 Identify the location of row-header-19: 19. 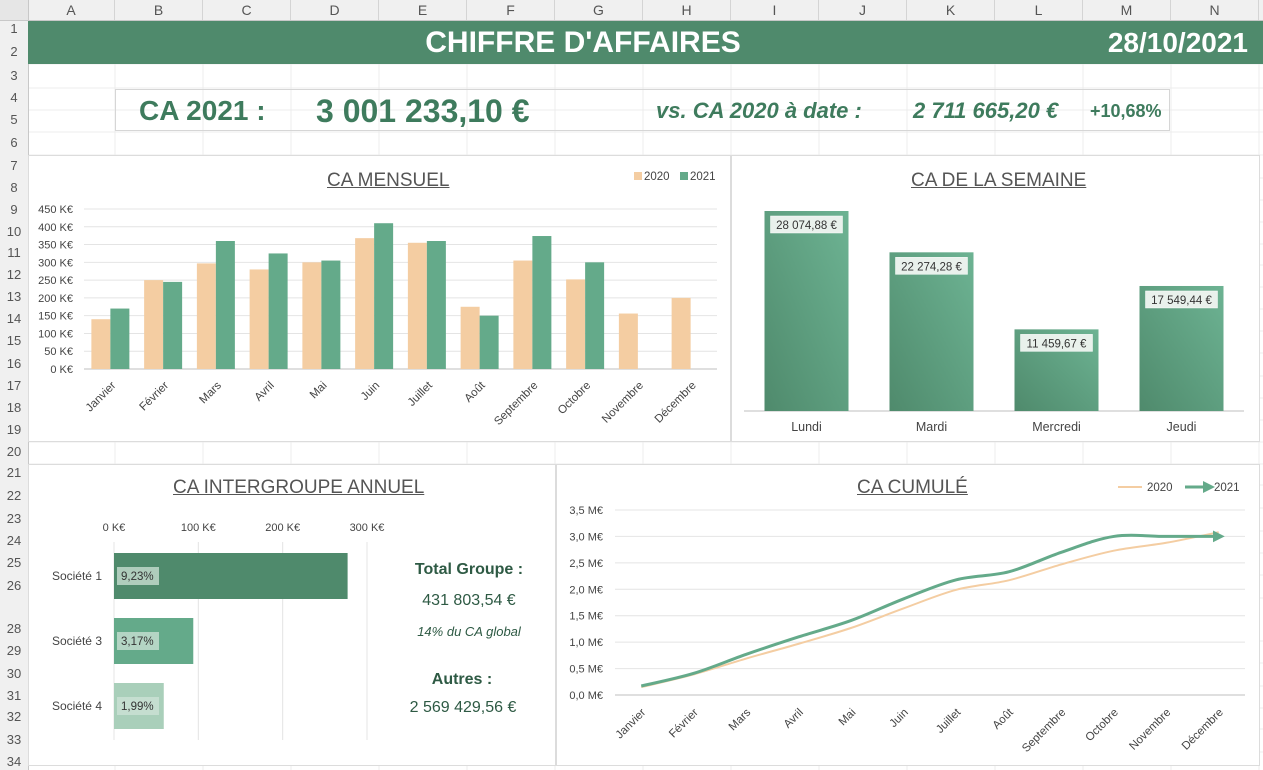
(14, 429).